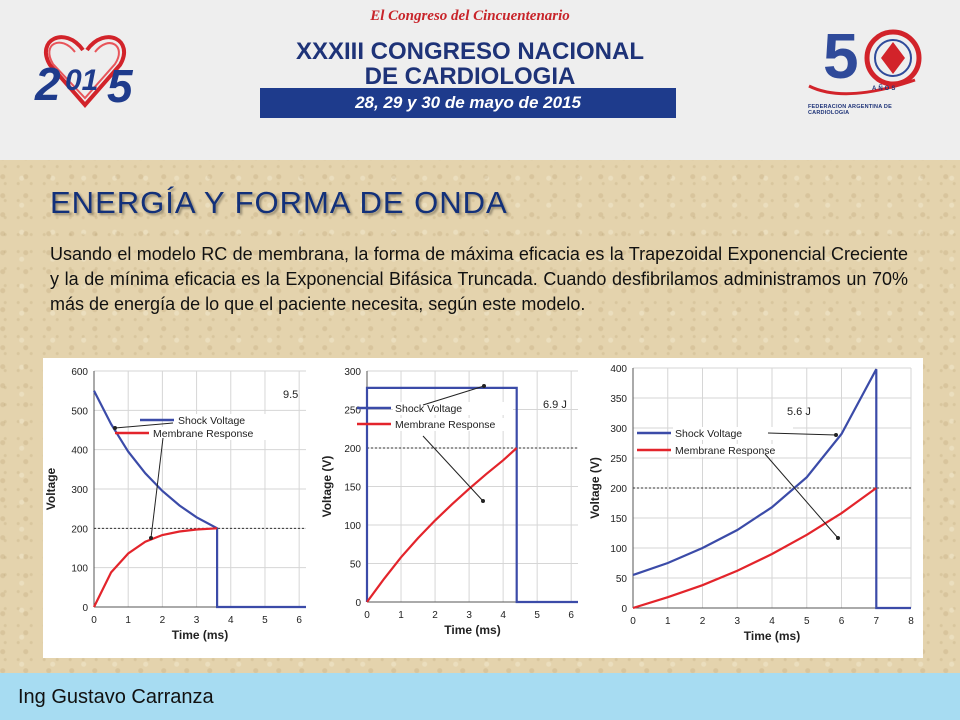  What do you see at coordinates (116, 697) in the screenshot?
I see `author-name: Ing Gustavo Carranza` at bounding box center [116, 697].